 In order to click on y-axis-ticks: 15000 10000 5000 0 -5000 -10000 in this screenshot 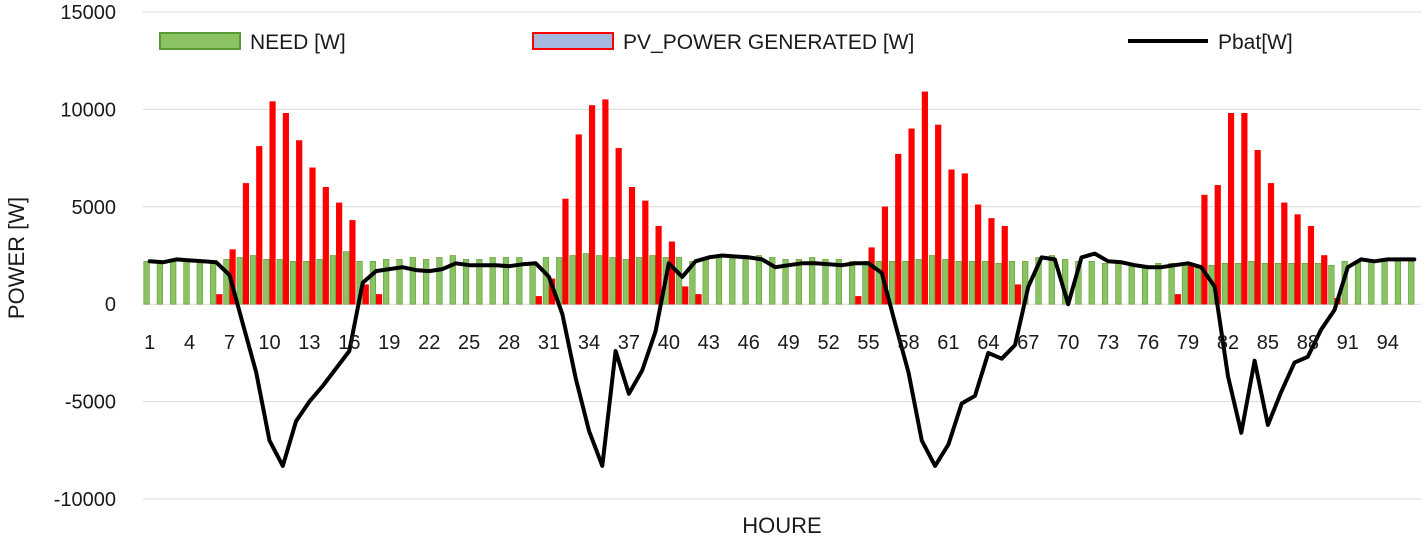, I will do `click(85, 256)`.